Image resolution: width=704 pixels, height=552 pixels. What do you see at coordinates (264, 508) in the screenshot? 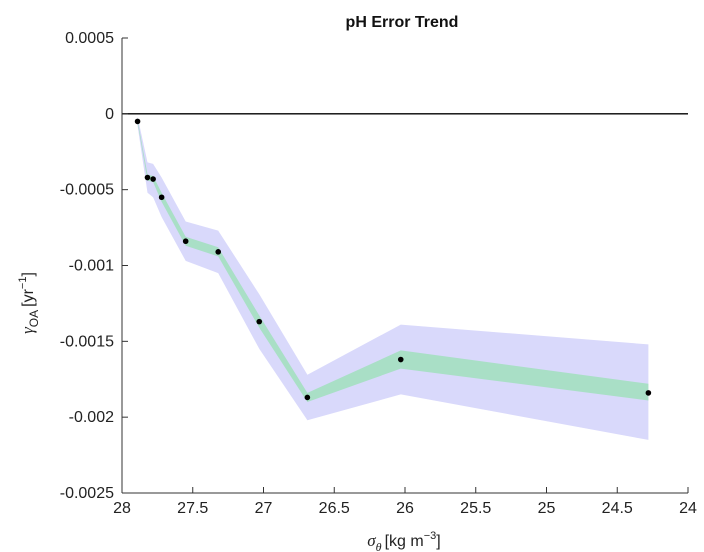
I see `x-tick-label: 27` at bounding box center [264, 508].